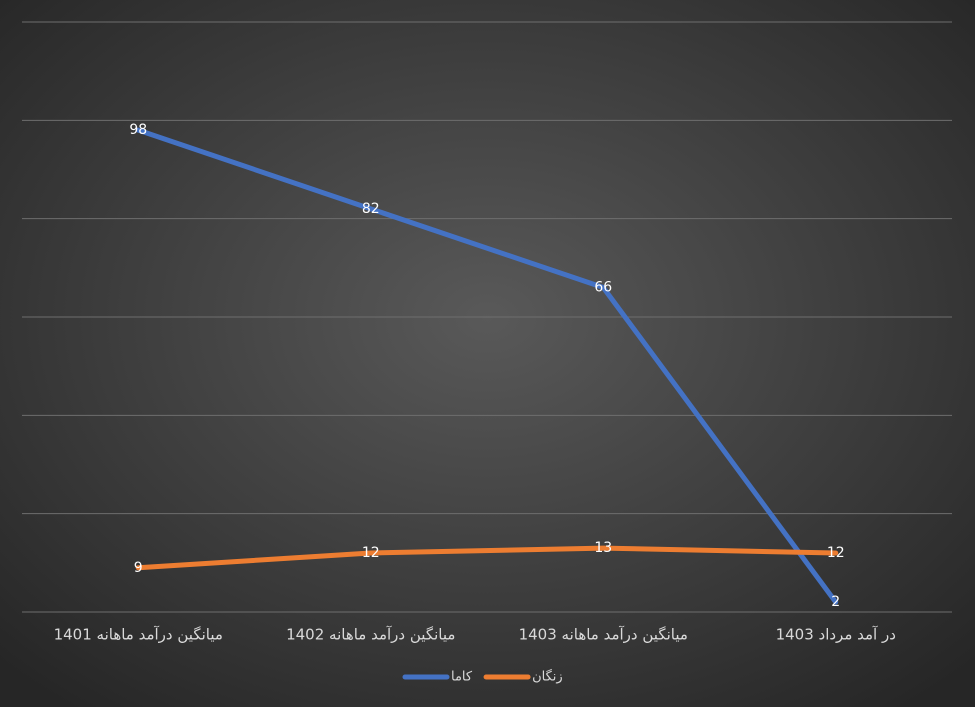 The width and height of the screenshot is (975, 707). I want to click on data-label: 66, so click(603, 288).